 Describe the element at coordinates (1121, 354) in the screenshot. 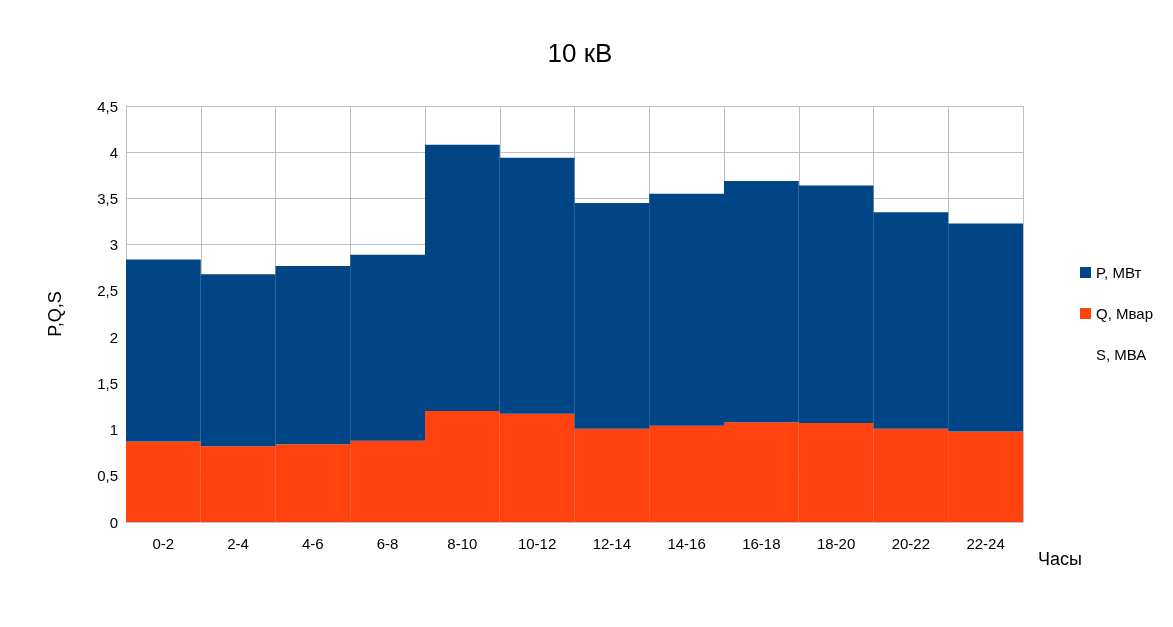

I see `text: S, МВА` at that location.